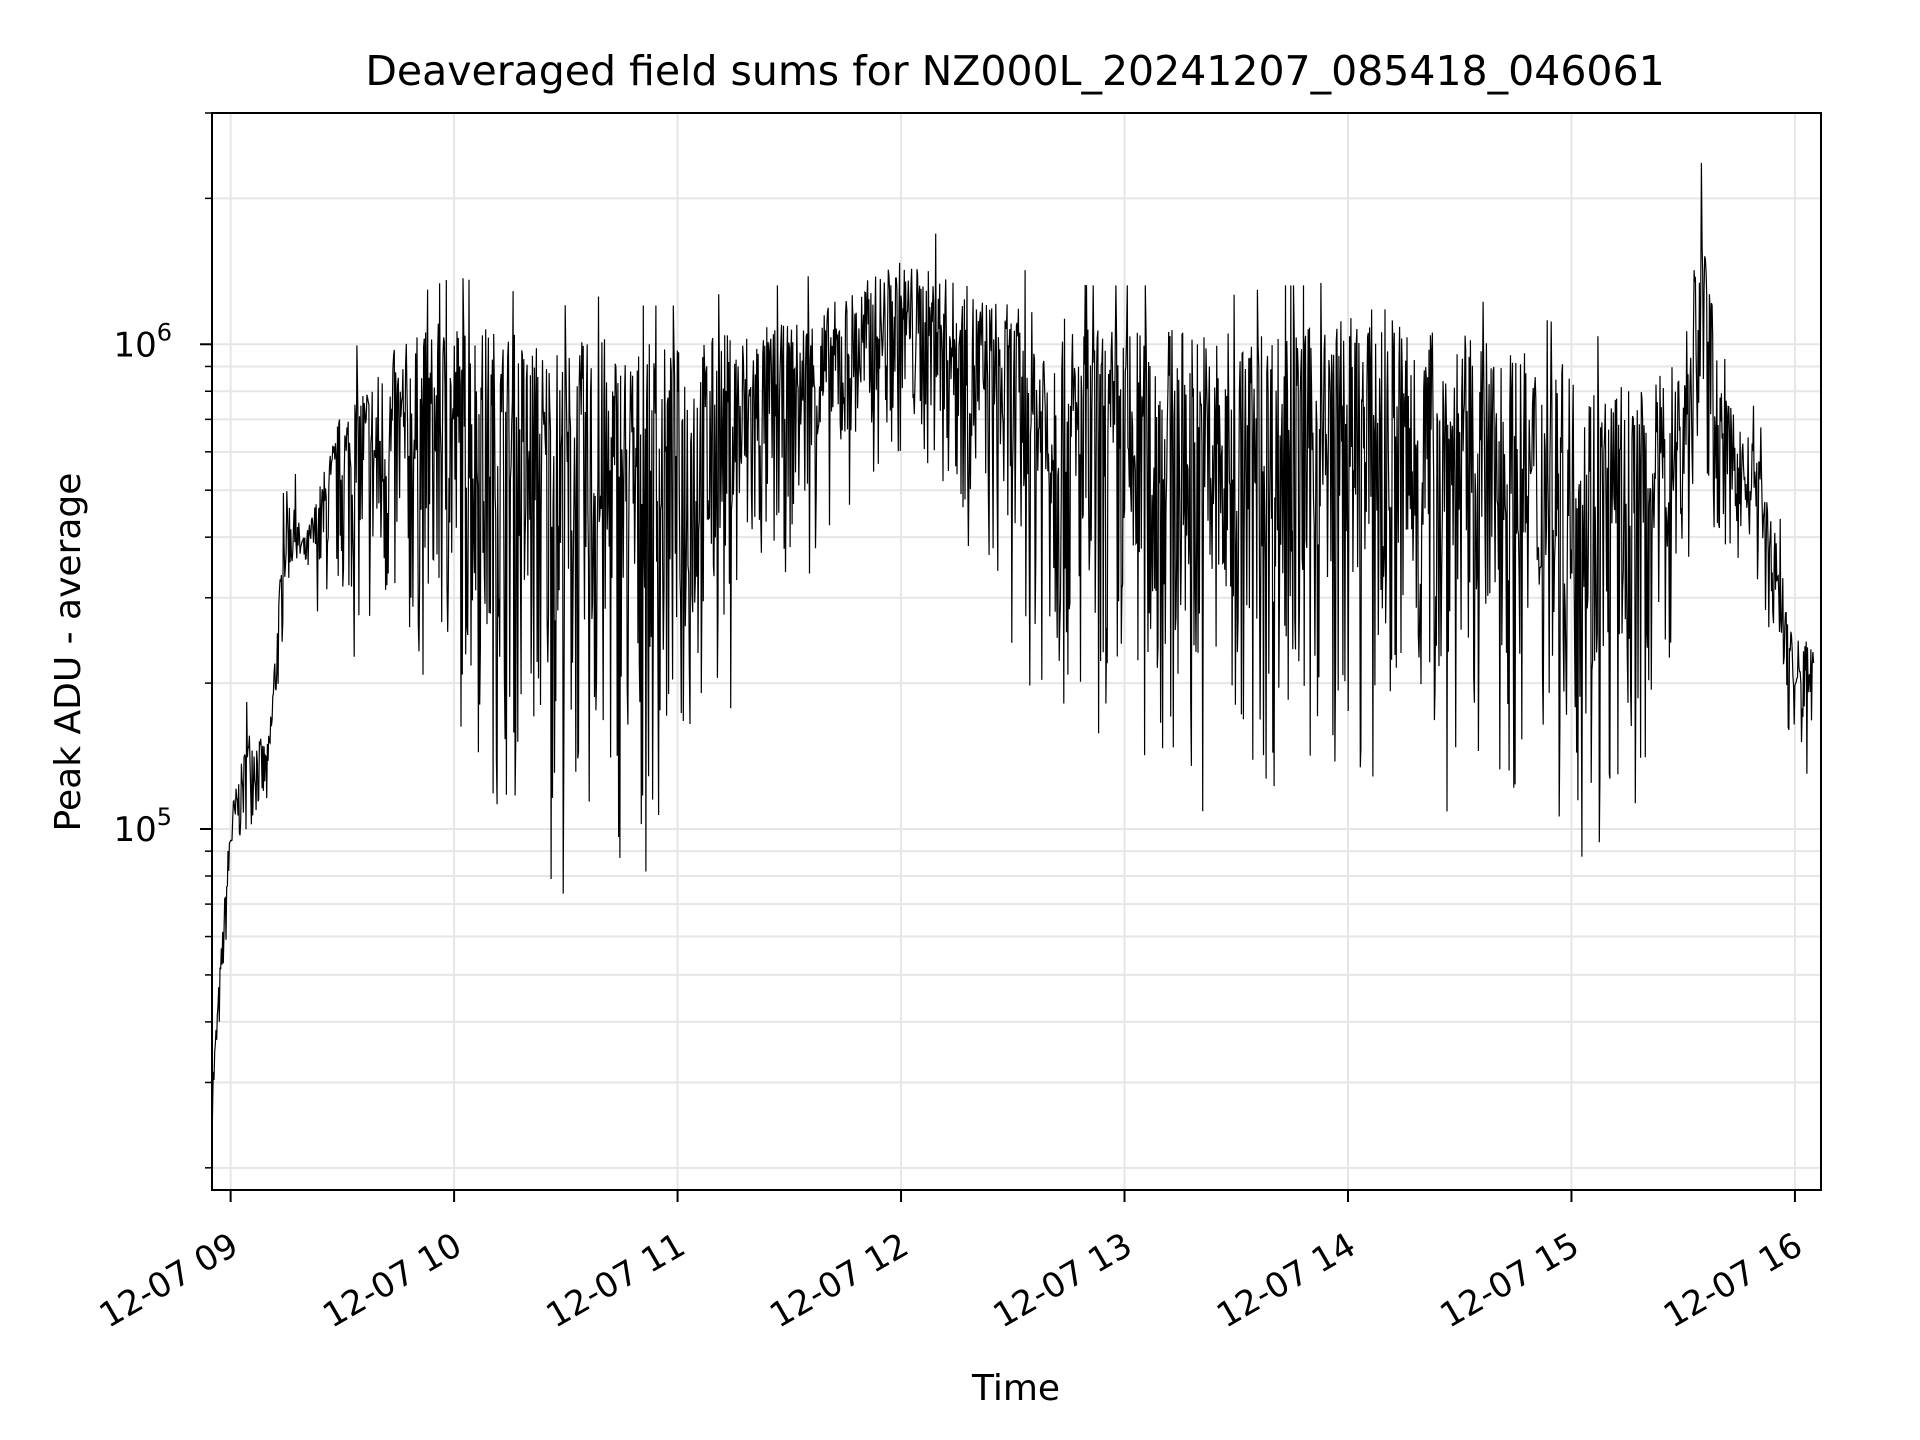  Describe the element at coordinates (616, 1280) in the screenshot. I see `x-tick-label: 12-07 11` at that location.